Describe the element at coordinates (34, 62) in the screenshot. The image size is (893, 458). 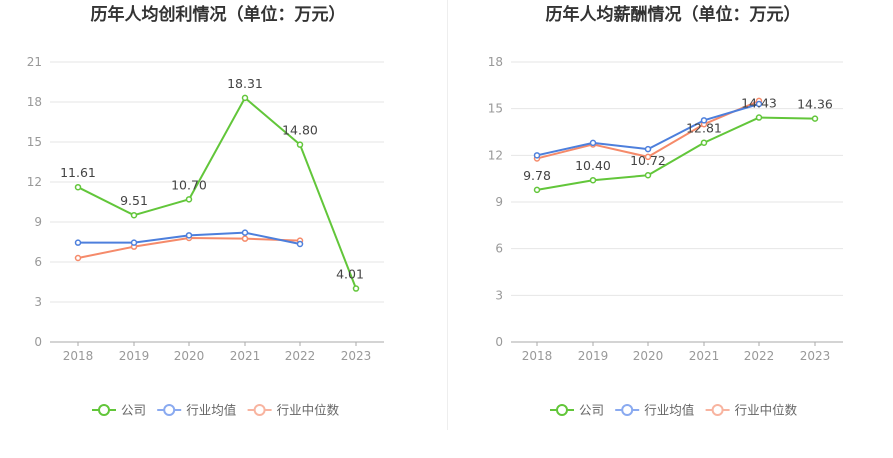
I see `y-tick-label: 21` at that location.